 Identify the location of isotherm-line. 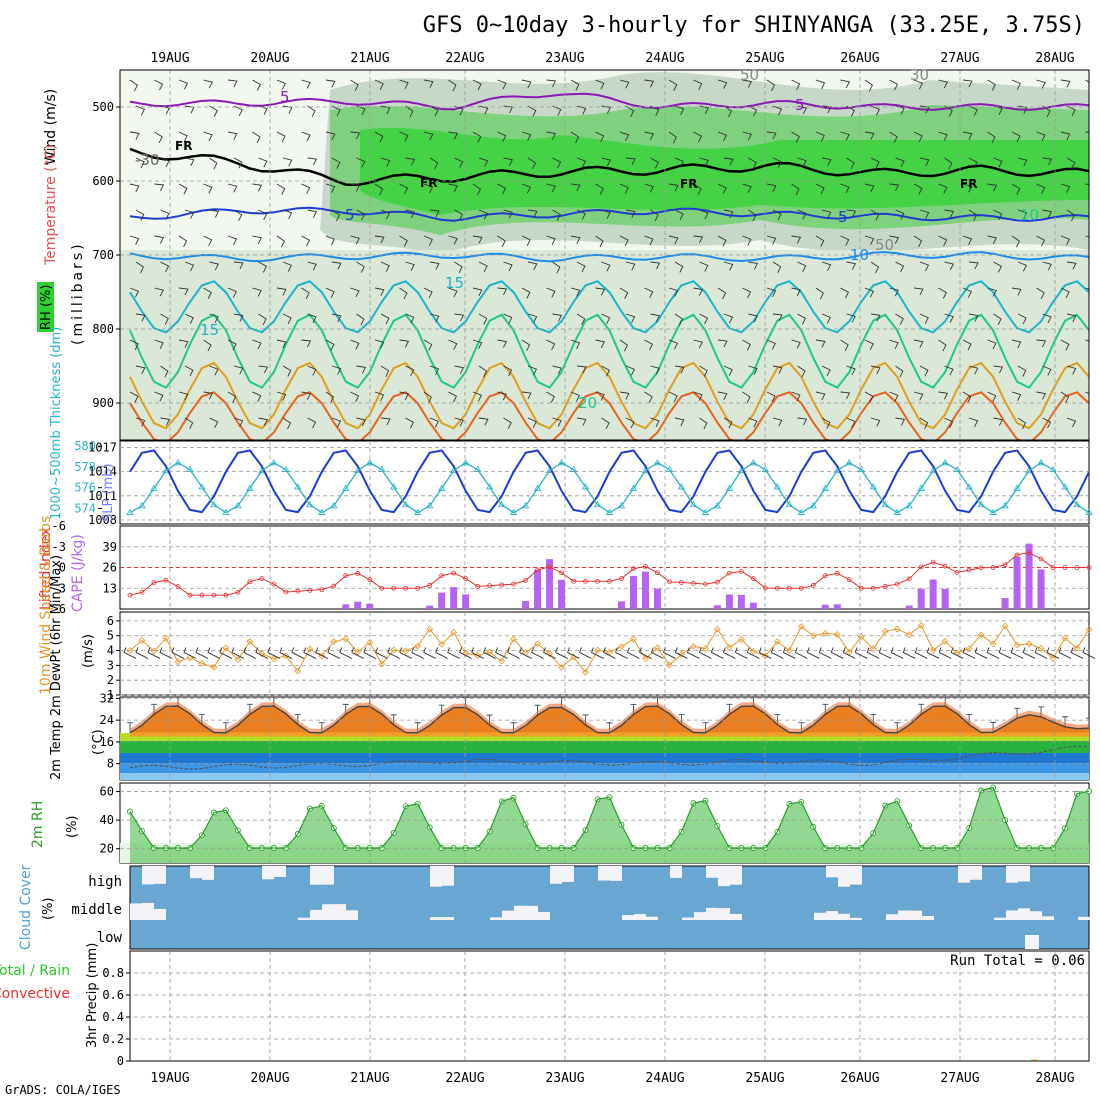
(609, 101).